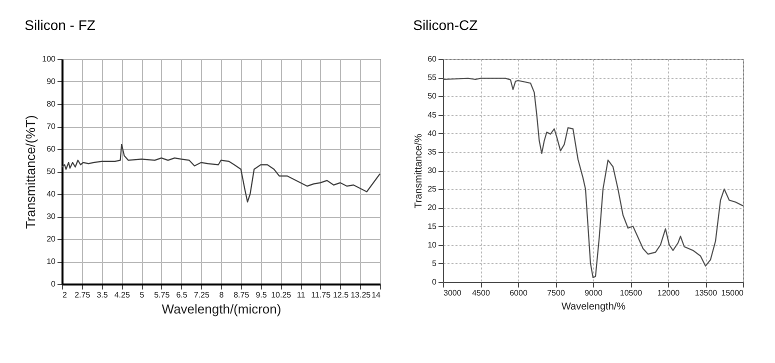 The height and width of the screenshot is (363, 775). I want to click on x-tick-label: 2, so click(65, 295).